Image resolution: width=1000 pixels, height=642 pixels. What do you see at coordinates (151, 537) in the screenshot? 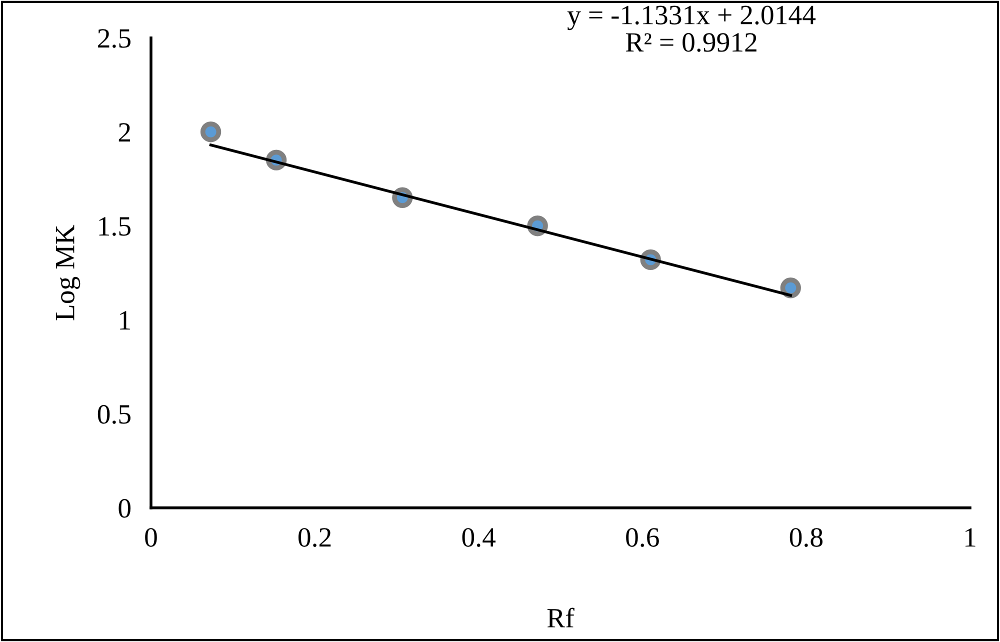
I see `x-tick-label: 0` at bounding box center [151, 537].